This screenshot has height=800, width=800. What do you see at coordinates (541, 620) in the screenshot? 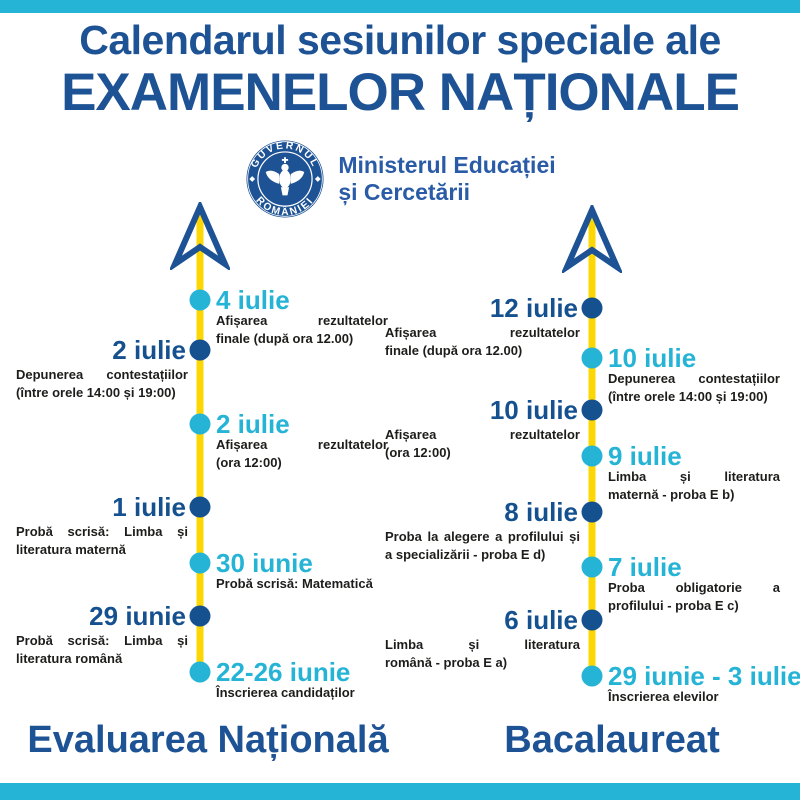
I see `event-date: 6 iulie` at bounding box center [541, 620].